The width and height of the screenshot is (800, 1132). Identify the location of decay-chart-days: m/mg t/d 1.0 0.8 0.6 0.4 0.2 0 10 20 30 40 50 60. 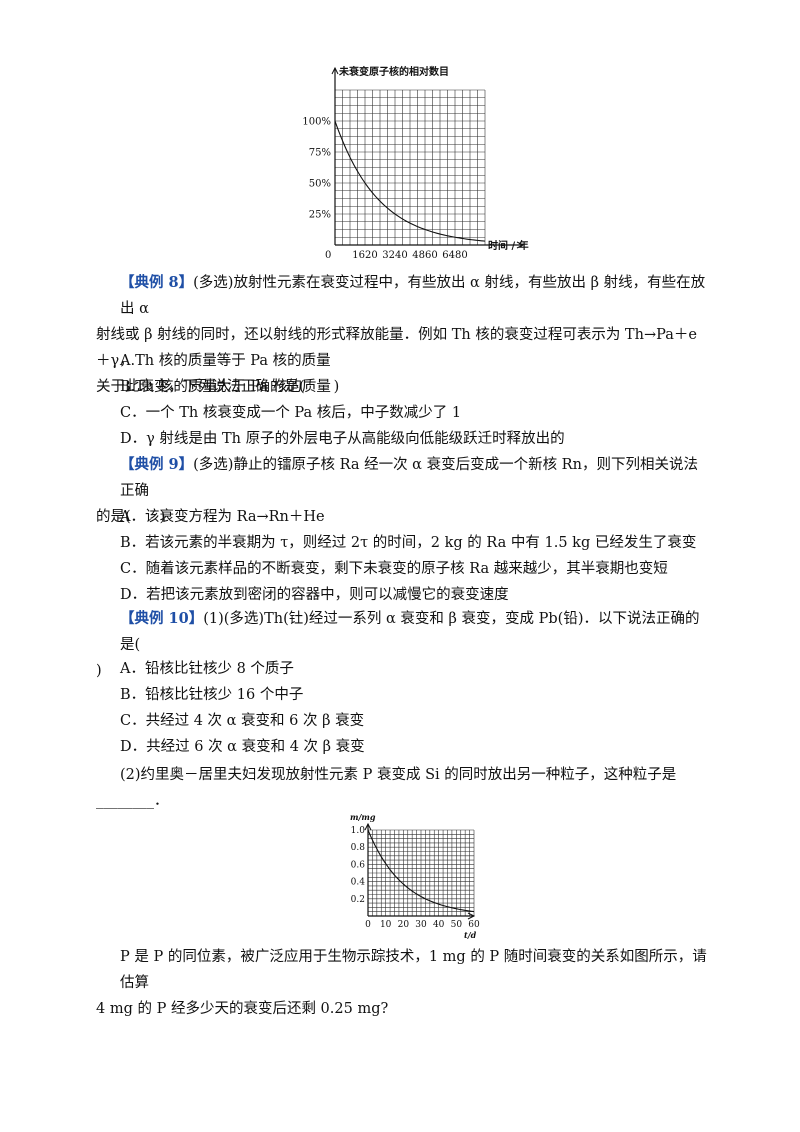
(410, 875).